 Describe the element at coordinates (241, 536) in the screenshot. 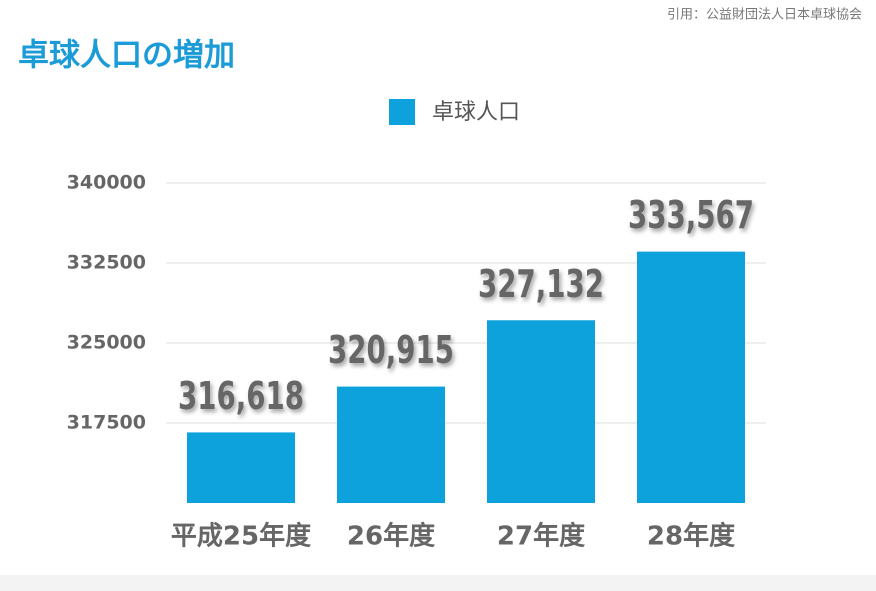

I see `x-tick-label: 平成25年度` at that location.